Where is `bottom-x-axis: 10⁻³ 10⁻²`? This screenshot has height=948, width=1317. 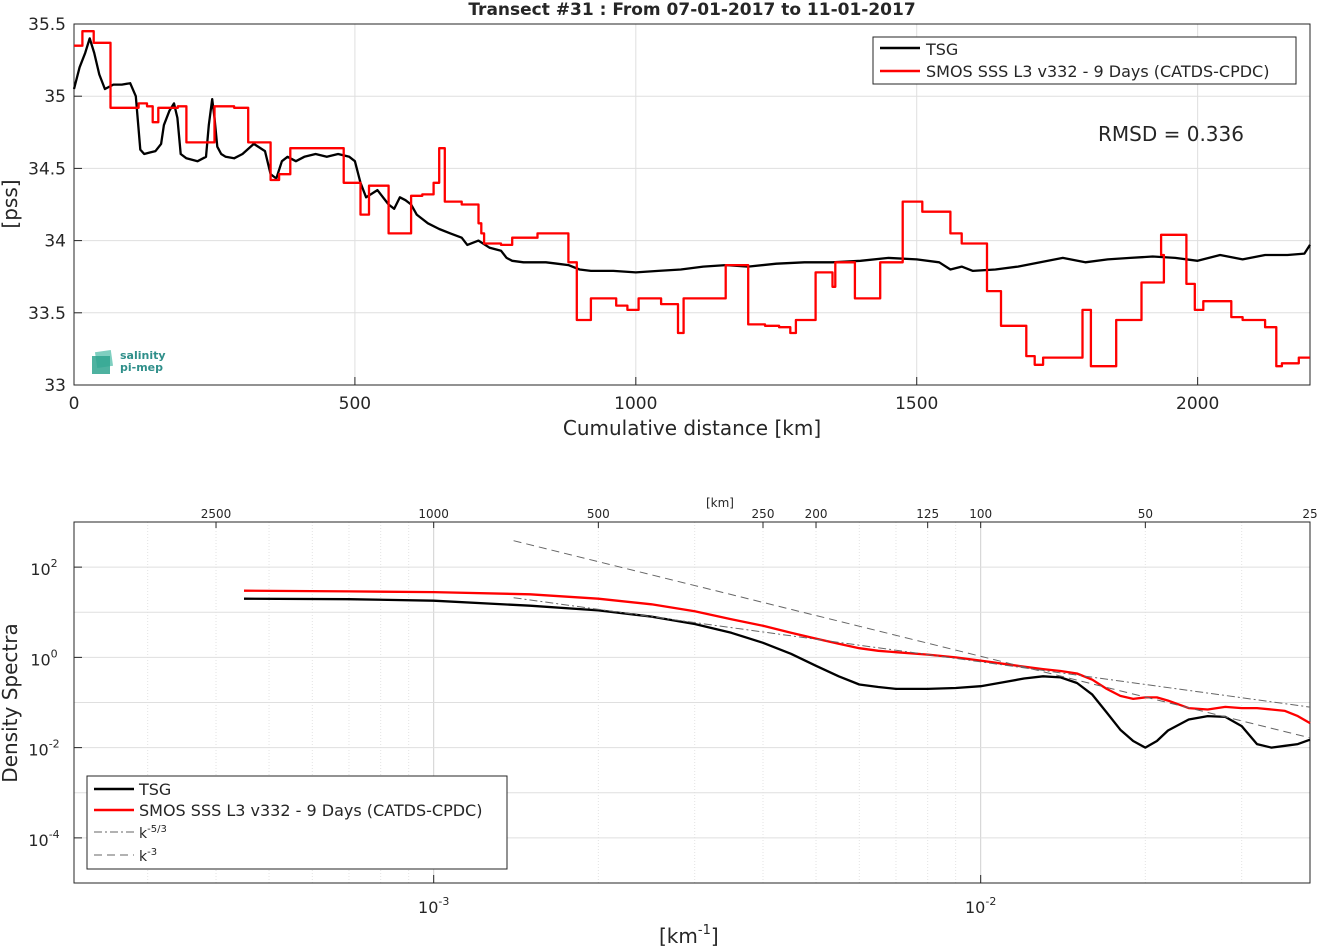
bottom-x-axis: 10⁻³ 10⁻² is located at coordinates (707, 896).